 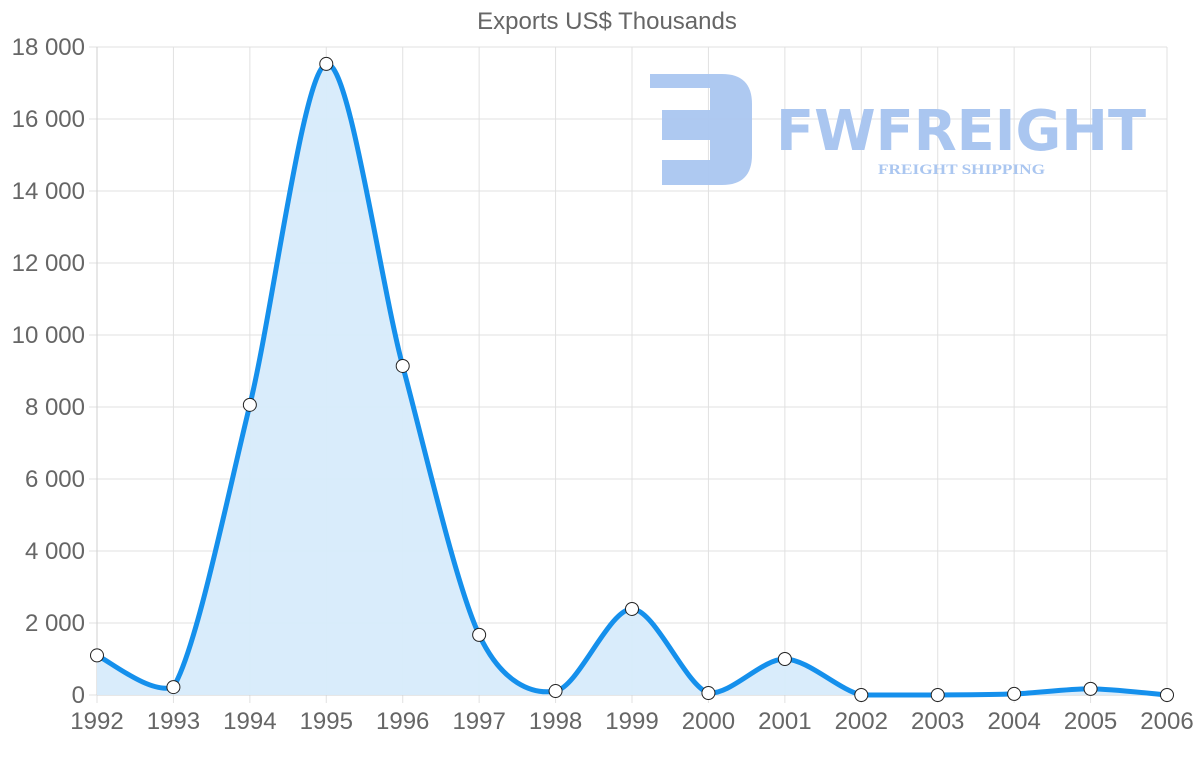 I want to click on x-tick-label: 2001, so click(x=784, y=721).